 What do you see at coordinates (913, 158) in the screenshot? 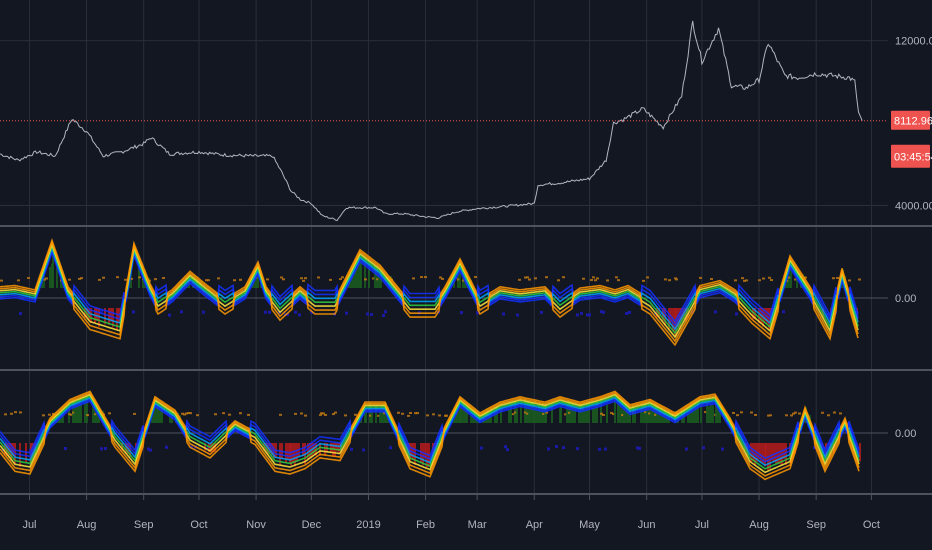
I see `countdown-label: 03:45:54` at bounding box center [913, 158].